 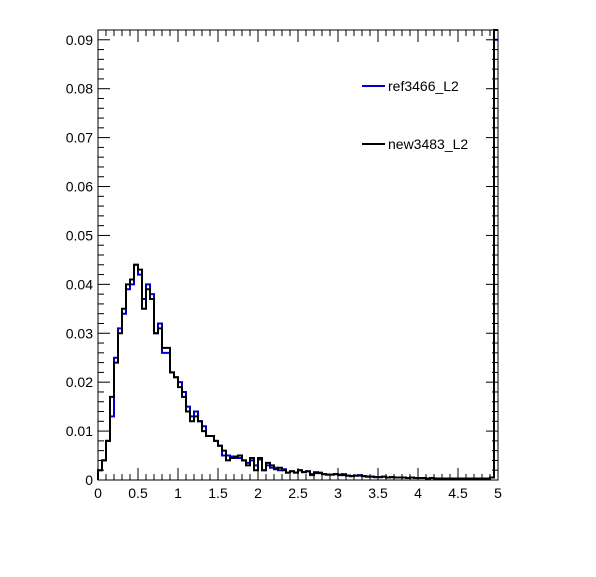 What do you see at coordinates (138, 493) in the screenshot?
I see `x-tick-label: 0.5` at bounding box center [138, 493].